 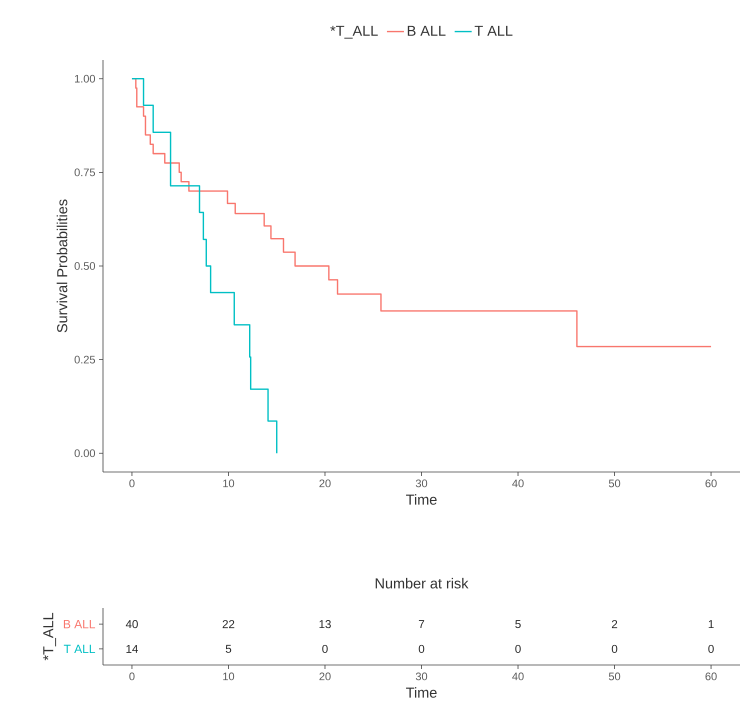 I want to click on y-axis-title: Survival Probabilities, so click(x=62, y=266).